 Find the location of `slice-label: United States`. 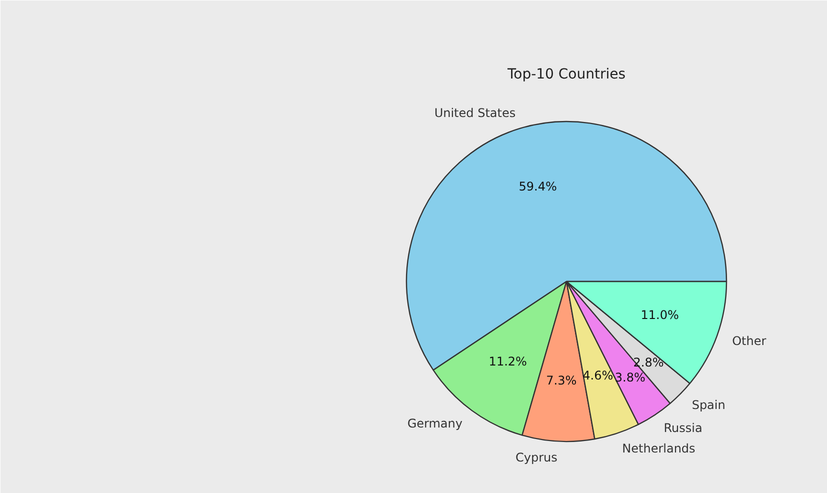

slice-label: United States is located at coordinates (475, 113).